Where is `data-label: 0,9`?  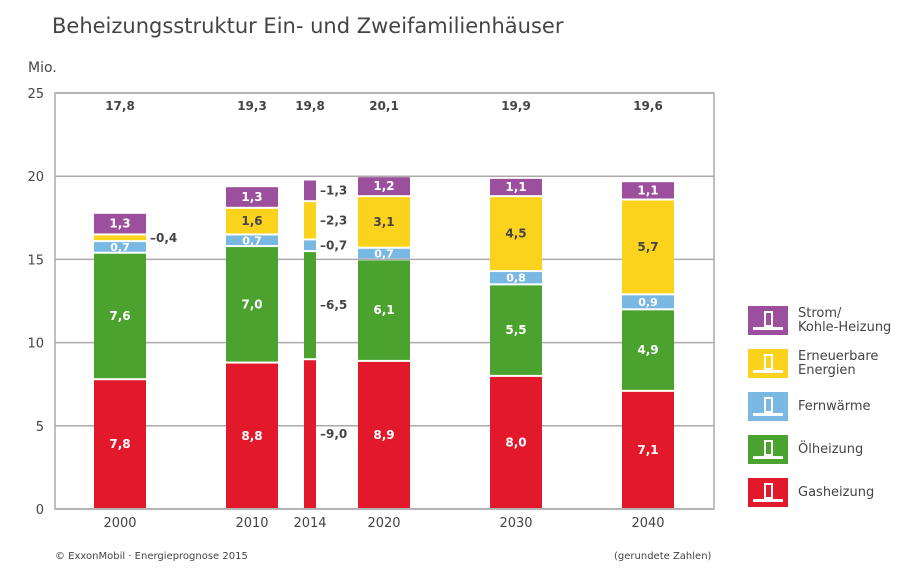
data-label: 0,9 is located at coordinates (648, 302).